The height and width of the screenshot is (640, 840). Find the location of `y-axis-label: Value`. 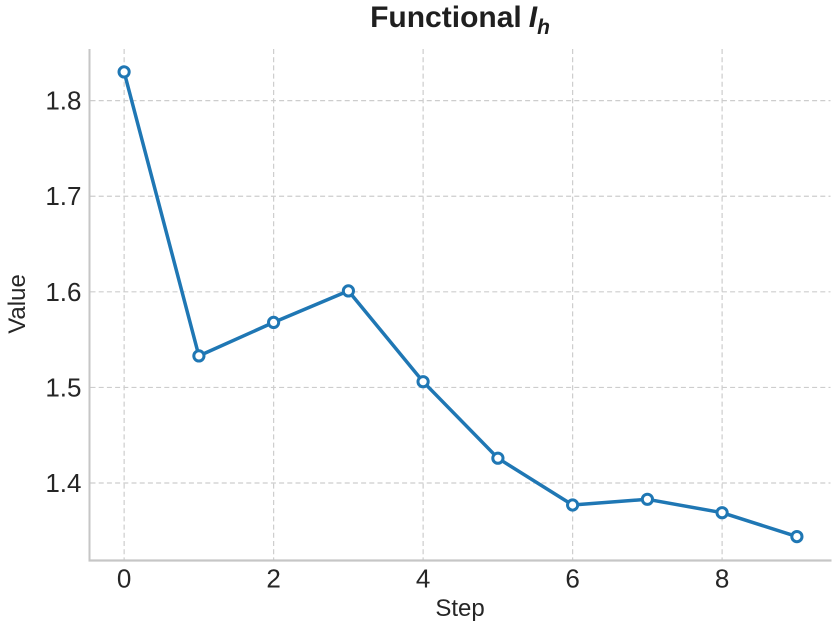

y-axis-label: Value is located at coordinates (17, 304).